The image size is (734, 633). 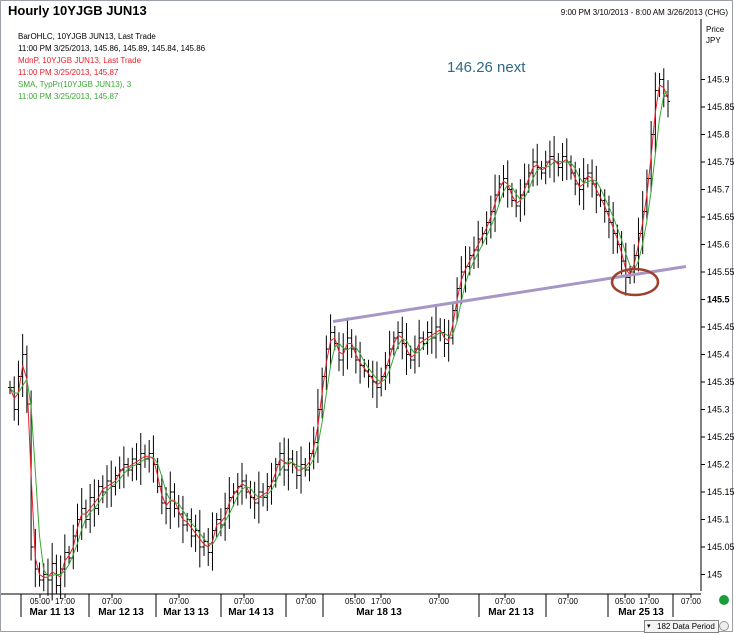 I want to click on status-indicator-icon, so click(x=724, y=600).